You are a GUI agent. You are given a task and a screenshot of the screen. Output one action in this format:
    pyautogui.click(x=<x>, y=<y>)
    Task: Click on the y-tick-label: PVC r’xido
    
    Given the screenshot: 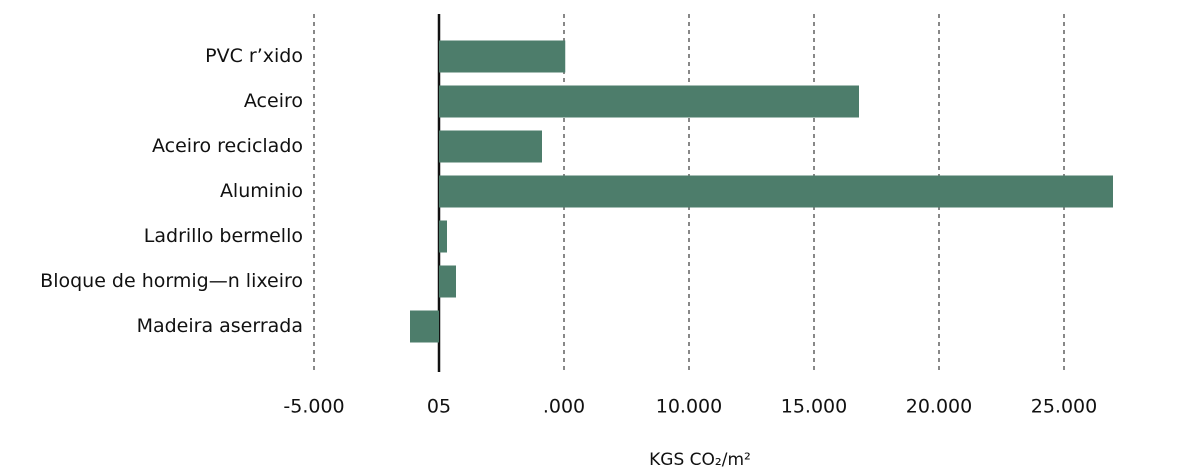 What is the action you would take?
    pyautogui.click(x=254, y=56)
    